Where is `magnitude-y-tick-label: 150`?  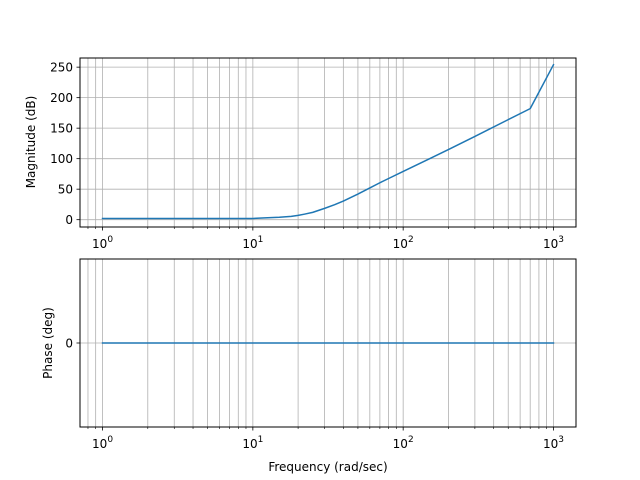
magnitude-y-tick-label: 150 is located at coordinates (61, 128).